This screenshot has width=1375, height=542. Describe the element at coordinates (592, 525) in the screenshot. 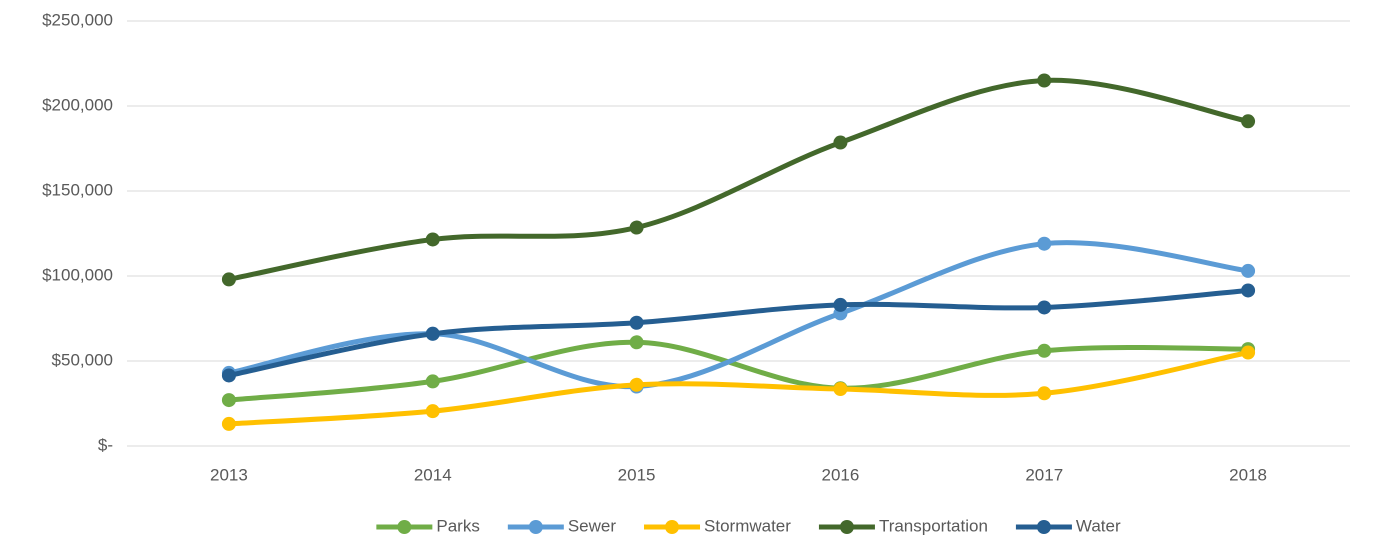

I see `legend-label: Sewer` at that location.